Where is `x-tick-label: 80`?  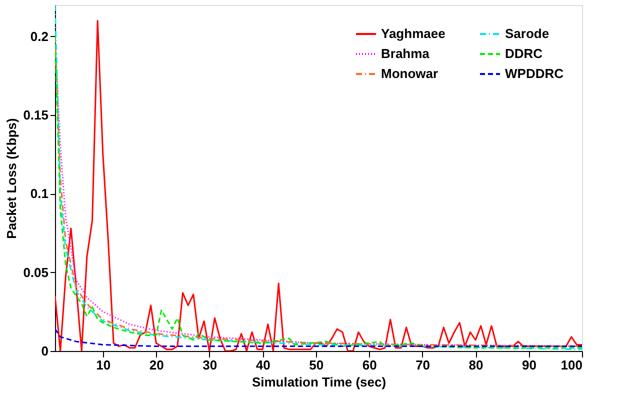 x-tick-label: 80 is located at coordinates (476, 365).